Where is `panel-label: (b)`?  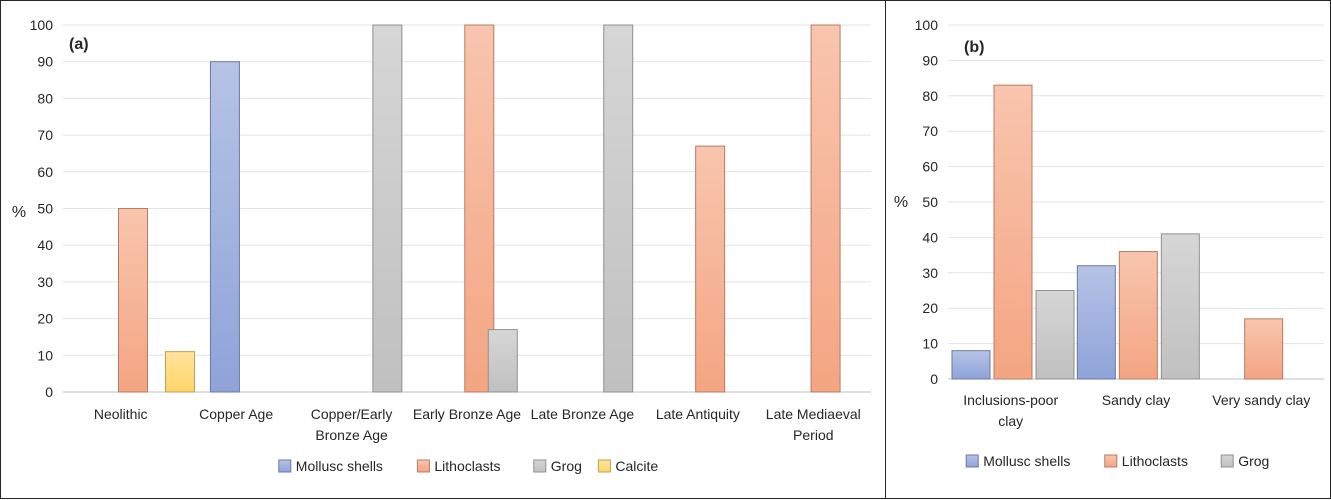
panel-label: (b) is located at coordinates (974, 47).